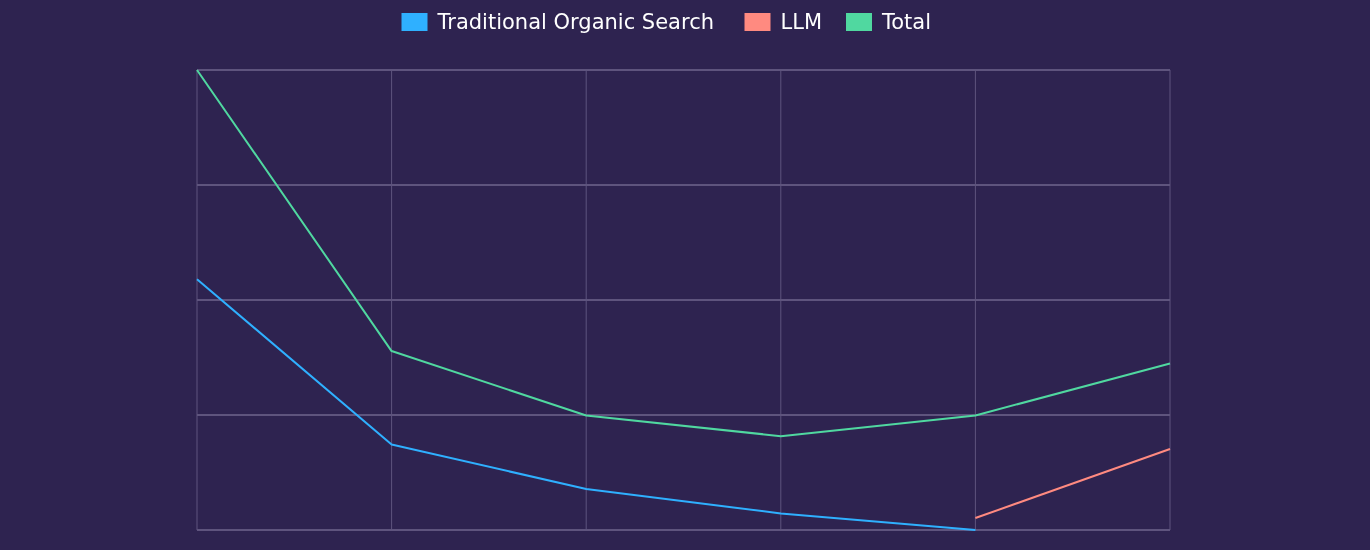 This screenshot has height=550, width=1370. Describe the element at coordinates (575, 22) in the screenshot. I see `legend-label: Traditional Organic Search` at that location.